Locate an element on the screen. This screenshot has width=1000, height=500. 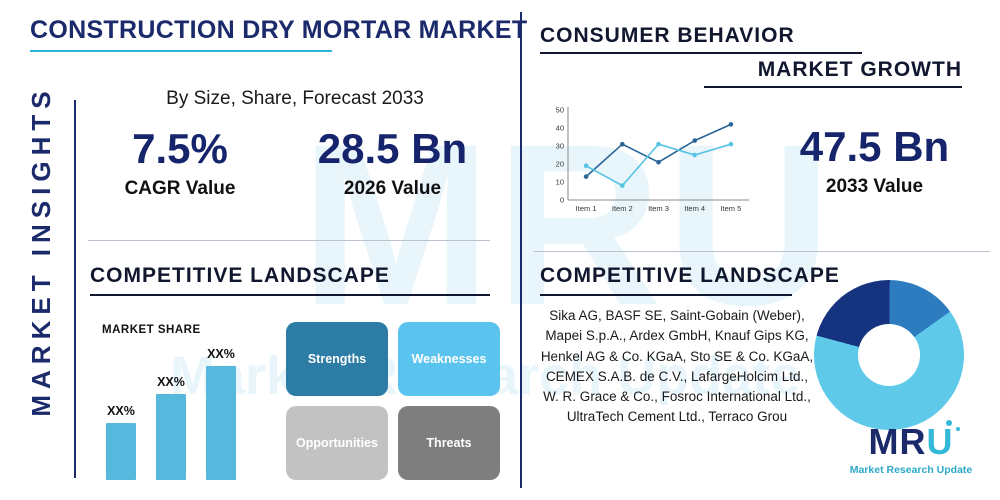
svg-text: Item 1 is located at coordinates (586, 208).